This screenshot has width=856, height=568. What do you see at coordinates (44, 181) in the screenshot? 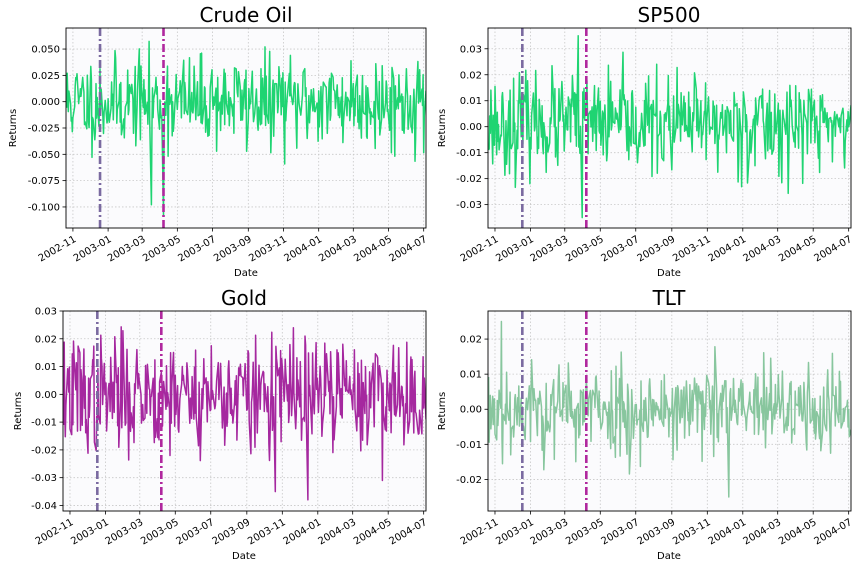
I see `y-tick-label: -0.075` at bounding box center [44, 181].